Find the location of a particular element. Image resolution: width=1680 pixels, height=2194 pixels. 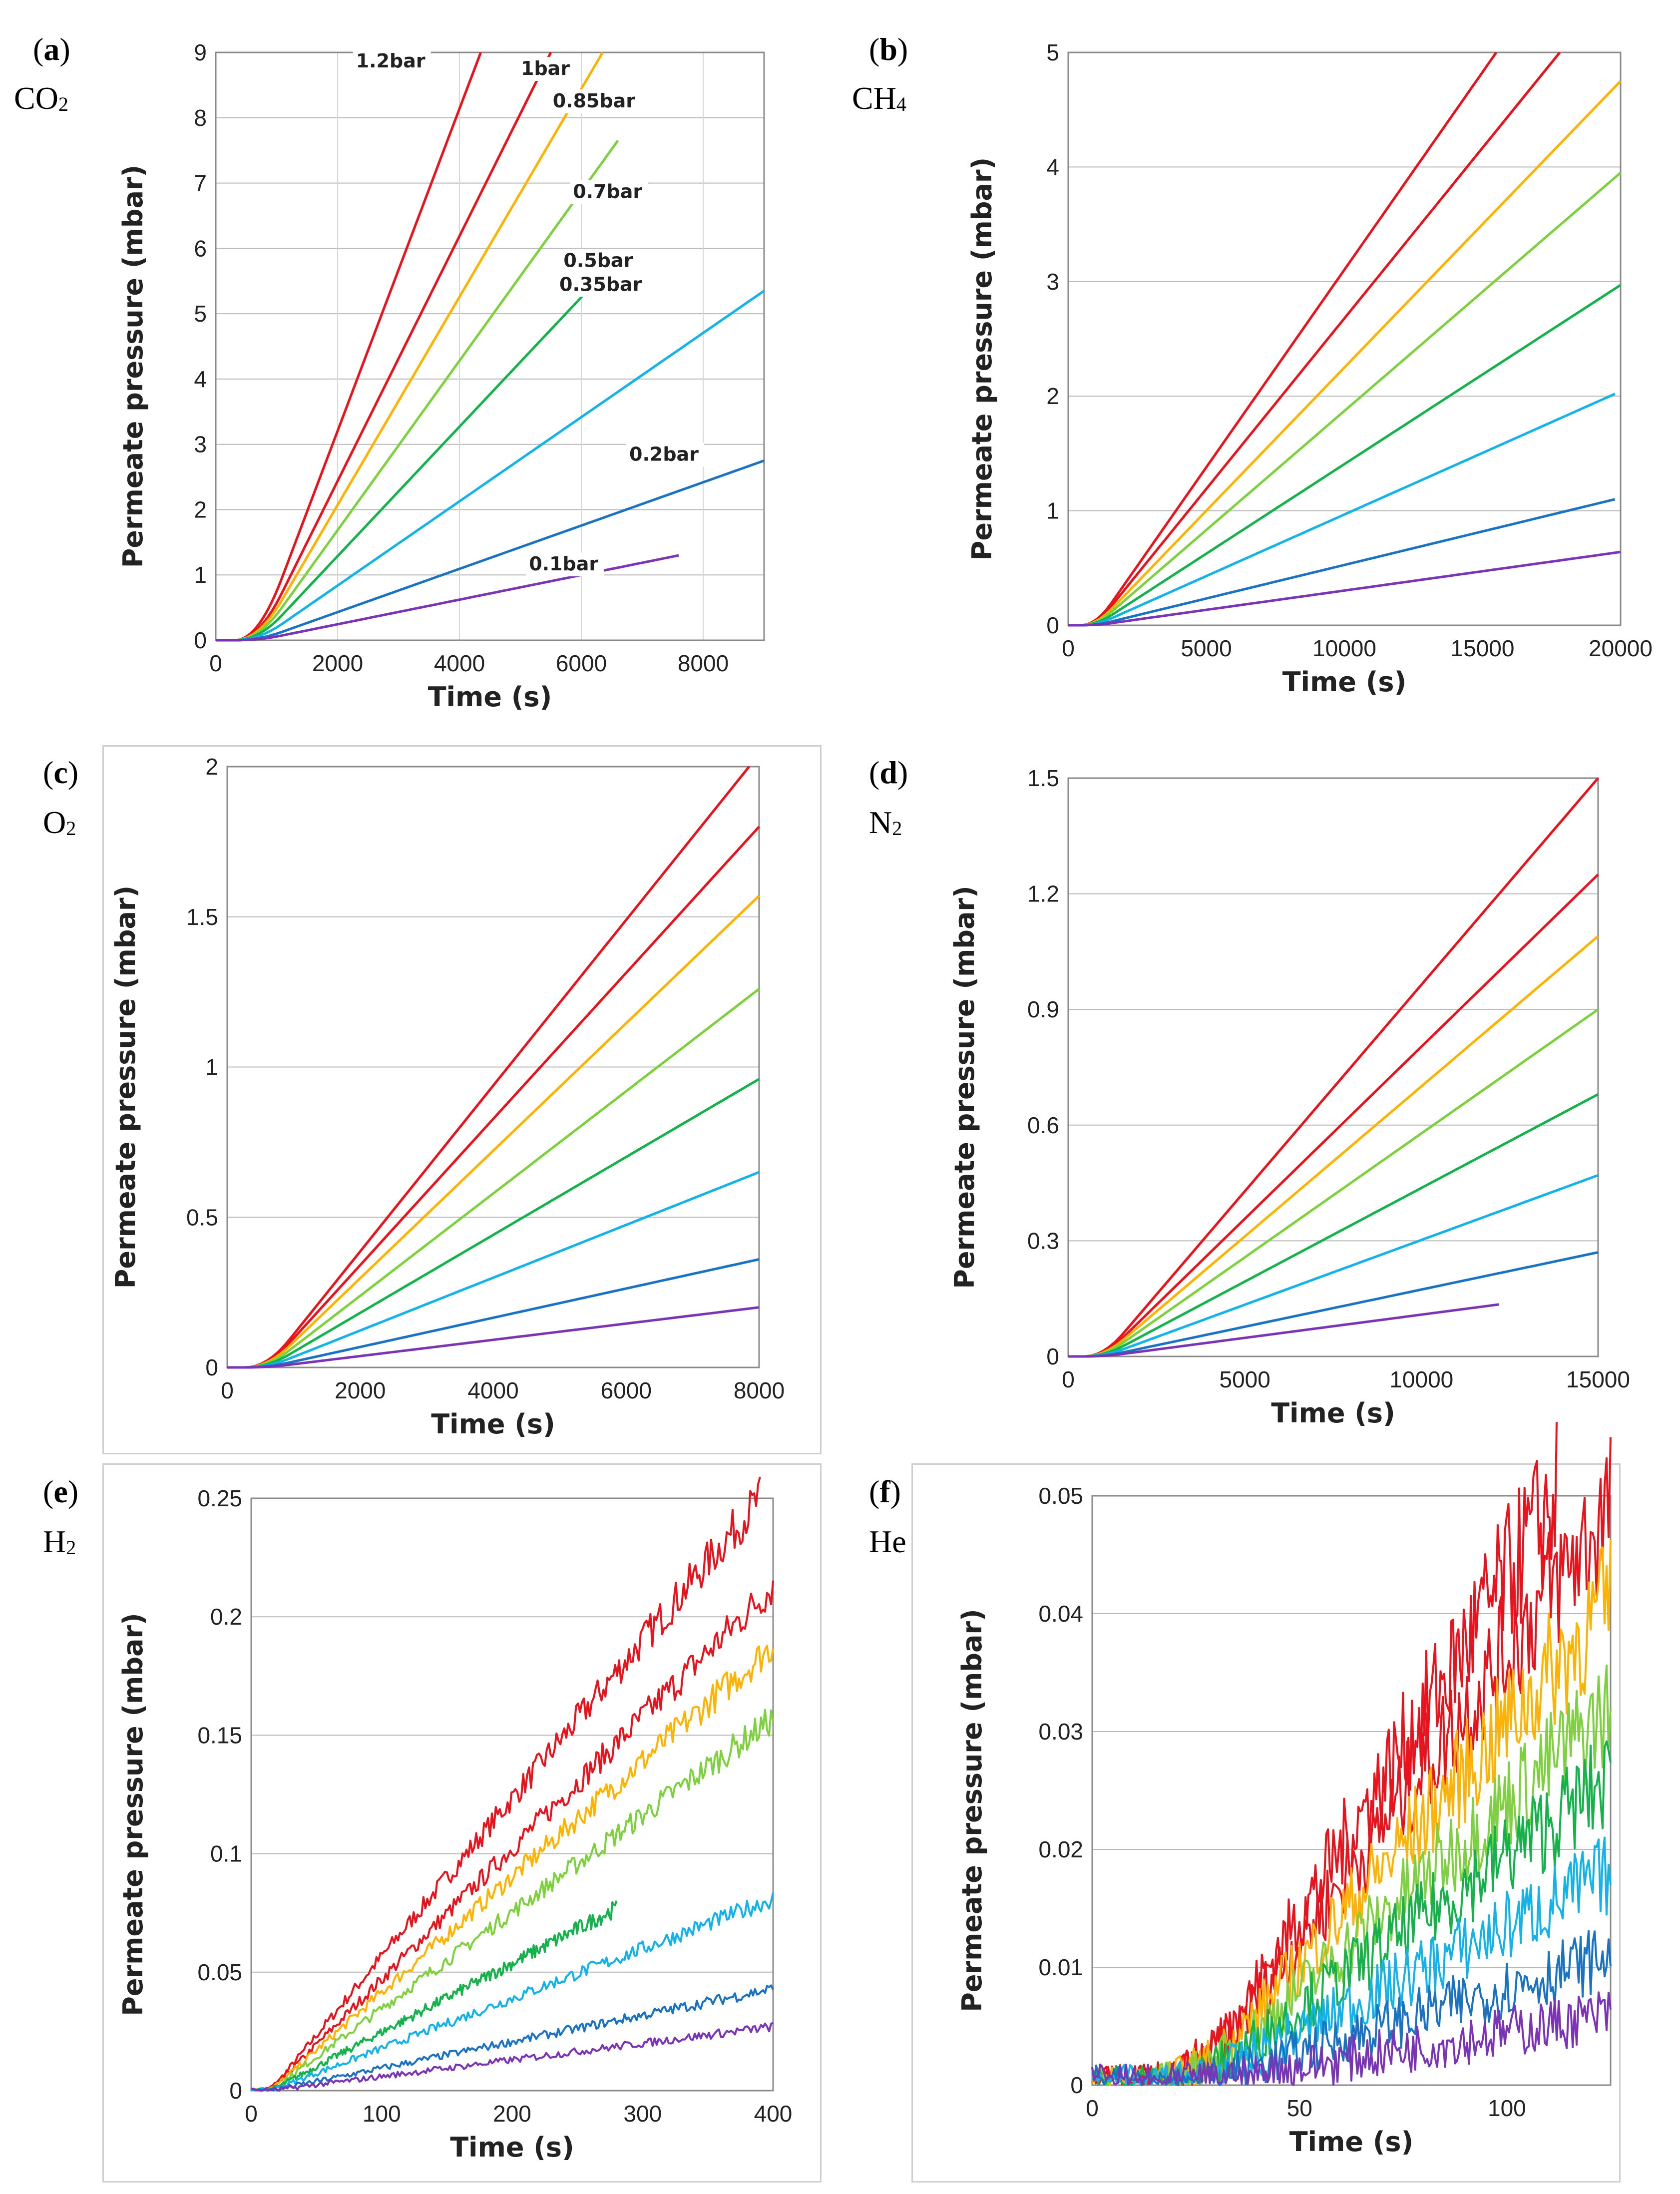

y-tick-label-d: 0.3 is located at coordinates (1043, 1241).